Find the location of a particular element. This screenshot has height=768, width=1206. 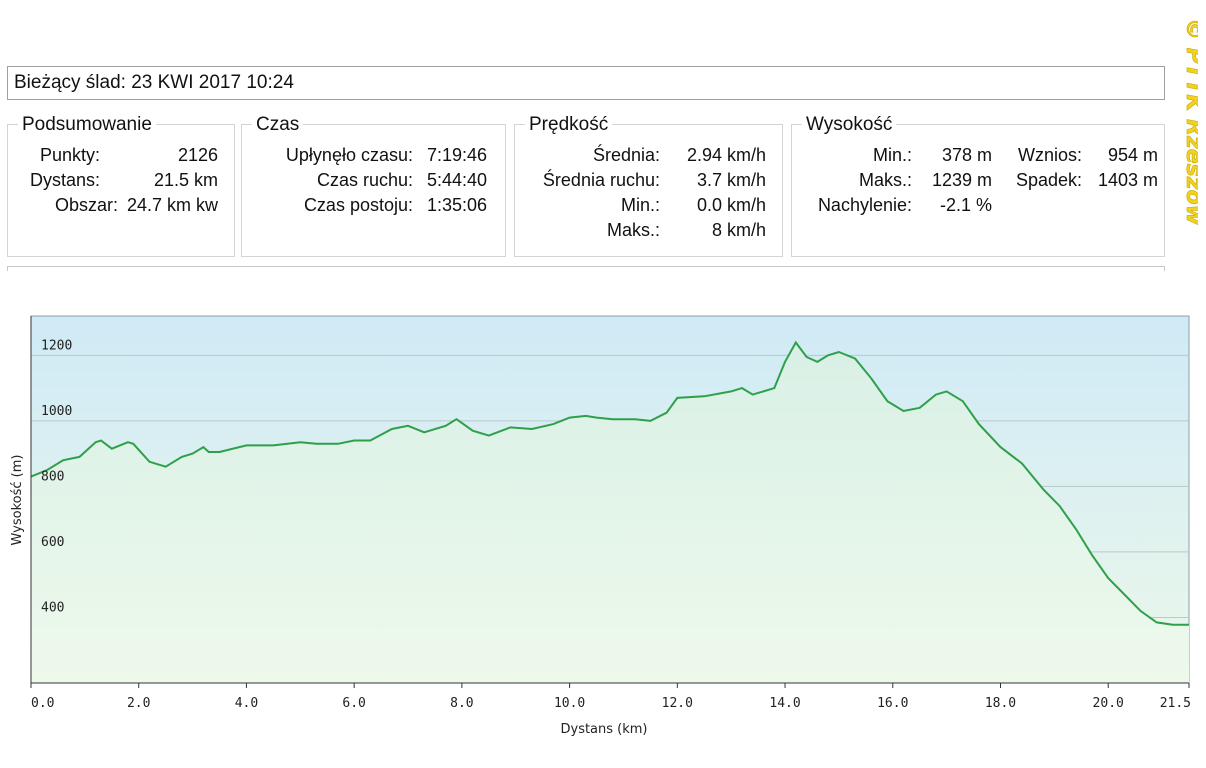

descent-label: Spadek: is located at coordinates (1048, 180).